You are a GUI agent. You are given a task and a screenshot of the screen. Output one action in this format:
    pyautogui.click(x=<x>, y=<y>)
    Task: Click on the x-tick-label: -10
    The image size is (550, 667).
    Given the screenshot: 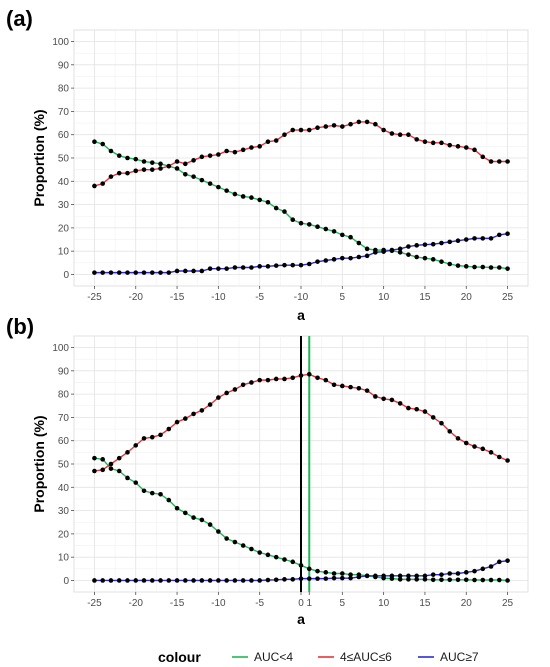 What is the action you would take?
    pyautogui.click(x=218, y=297)
    